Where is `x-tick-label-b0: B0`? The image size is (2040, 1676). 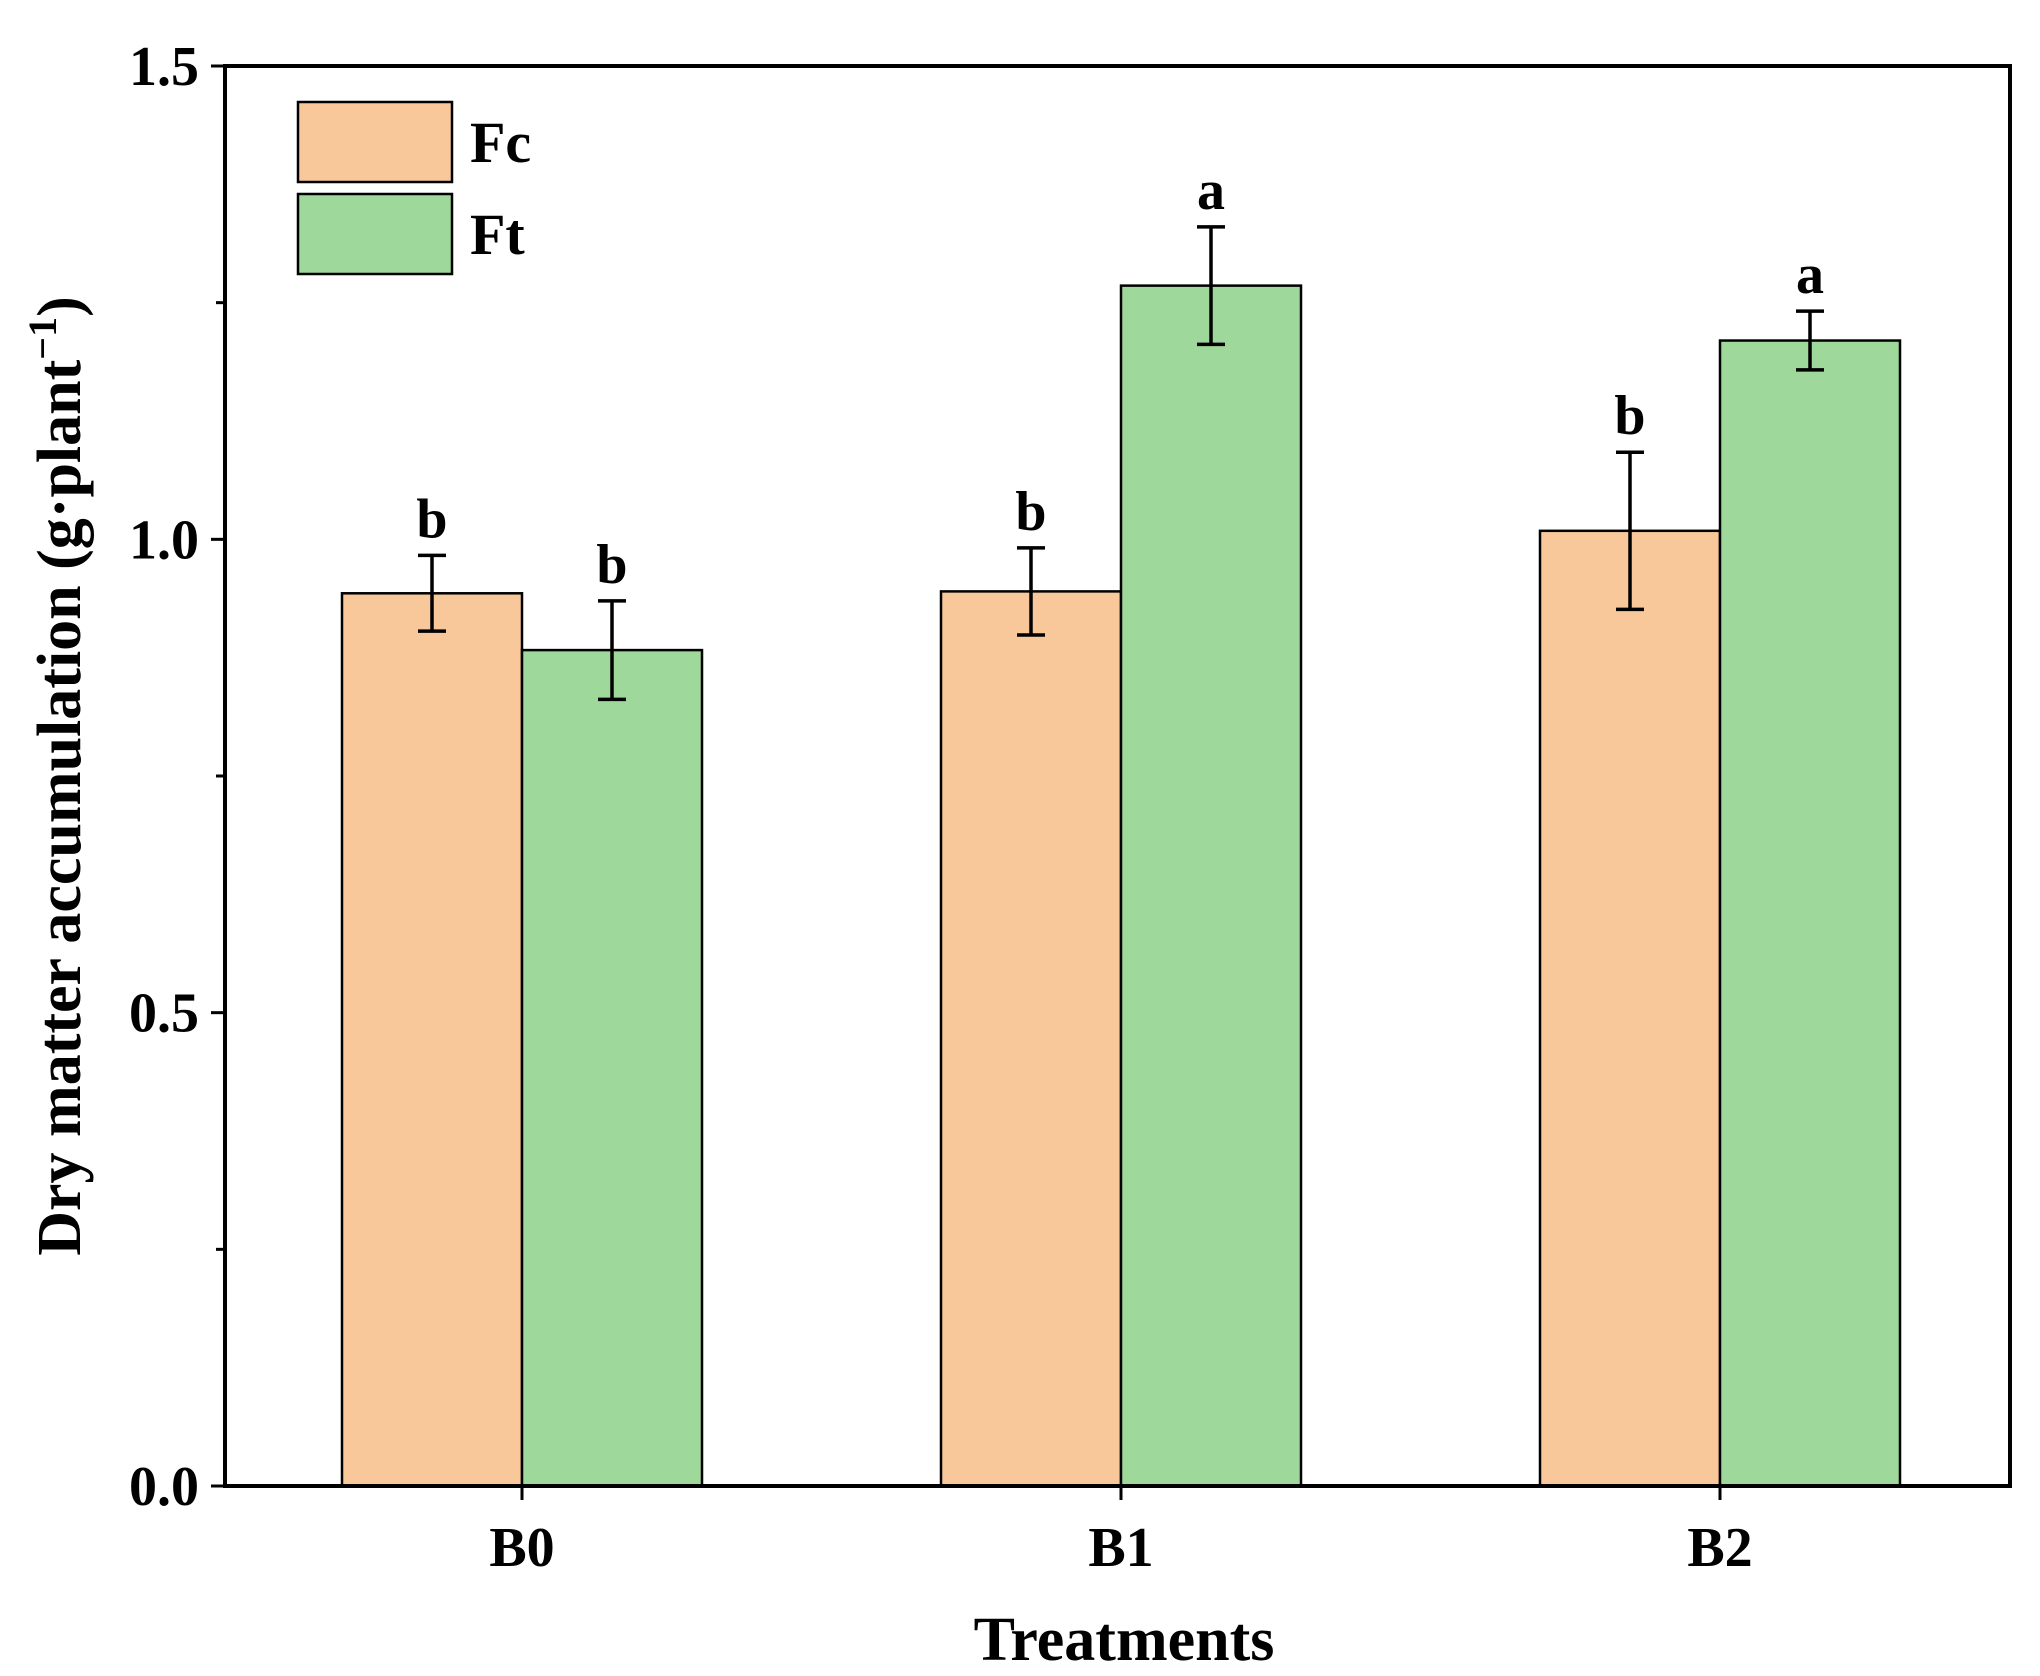 x-tick-label-b0: B0 is located at coordinates (521, 1548).